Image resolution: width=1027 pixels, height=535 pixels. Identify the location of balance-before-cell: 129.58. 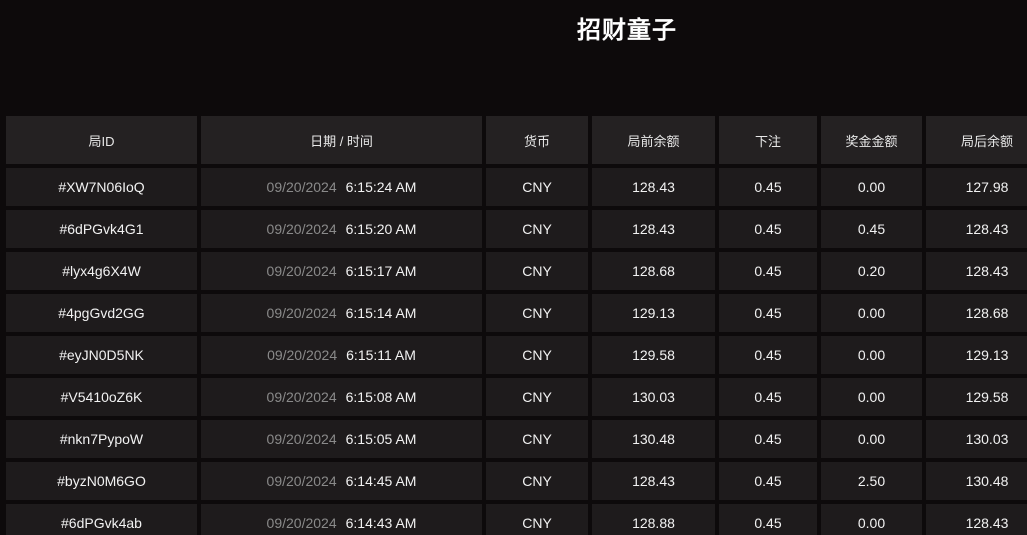
(653, 355).